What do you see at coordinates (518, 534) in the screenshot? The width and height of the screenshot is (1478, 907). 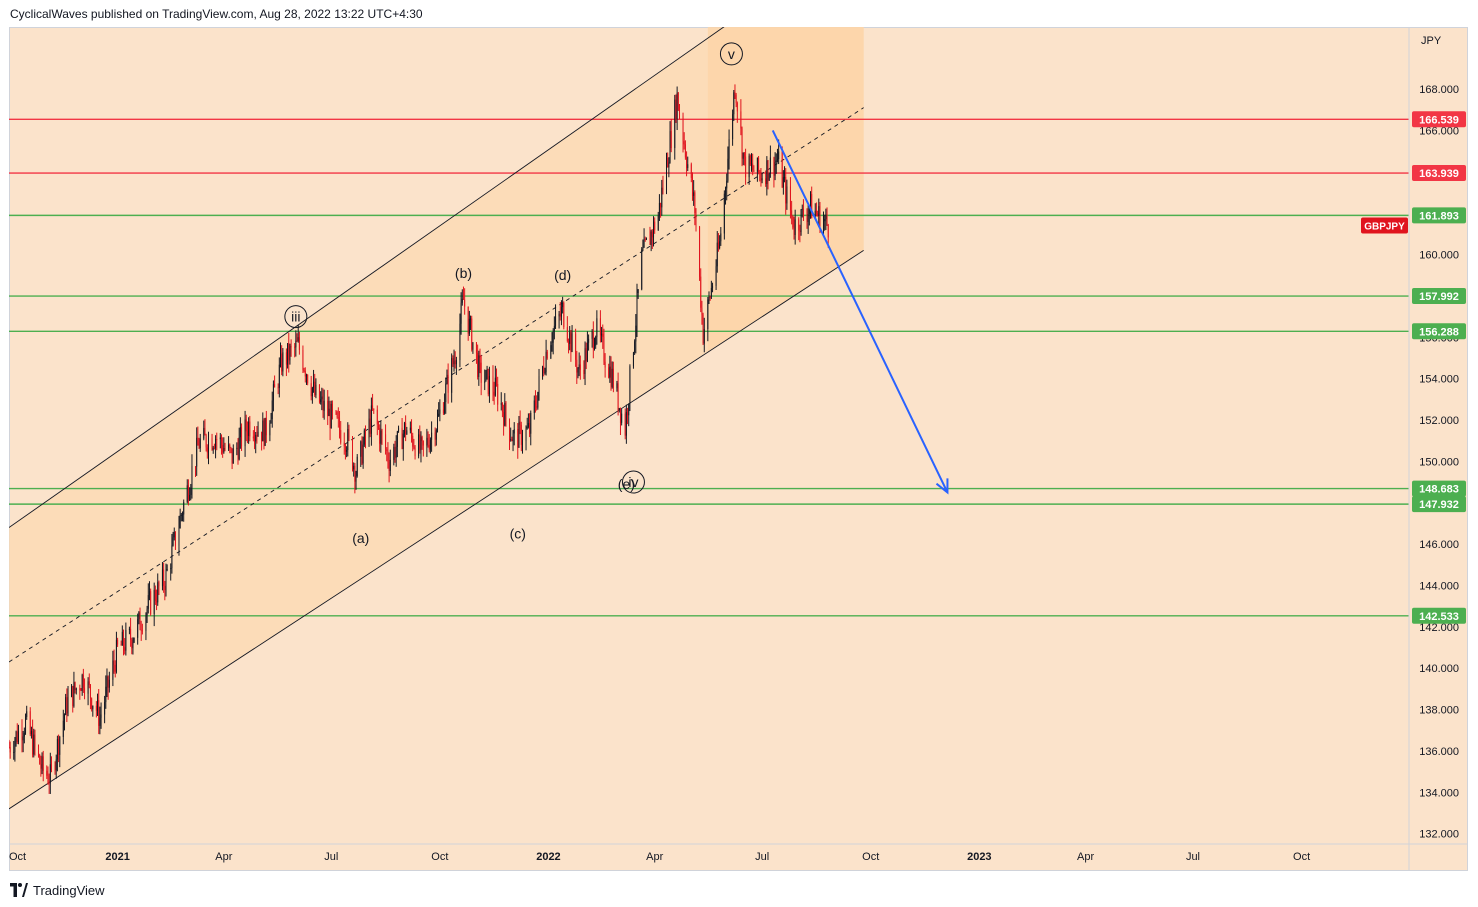 I see `wave-label: (c)` at bounding box center [518, 534].